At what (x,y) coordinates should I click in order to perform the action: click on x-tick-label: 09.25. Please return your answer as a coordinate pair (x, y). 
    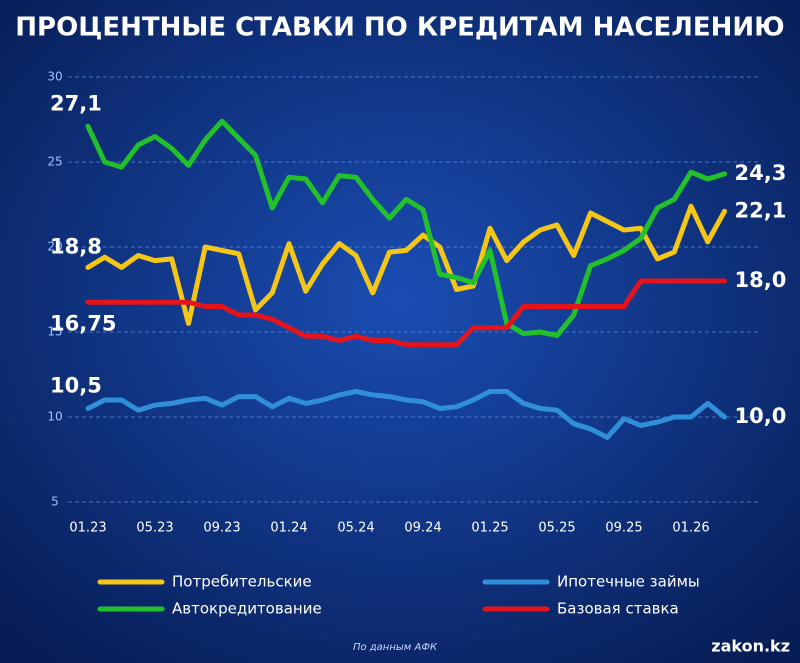
    Looking at the image, I should click on (623, 528).